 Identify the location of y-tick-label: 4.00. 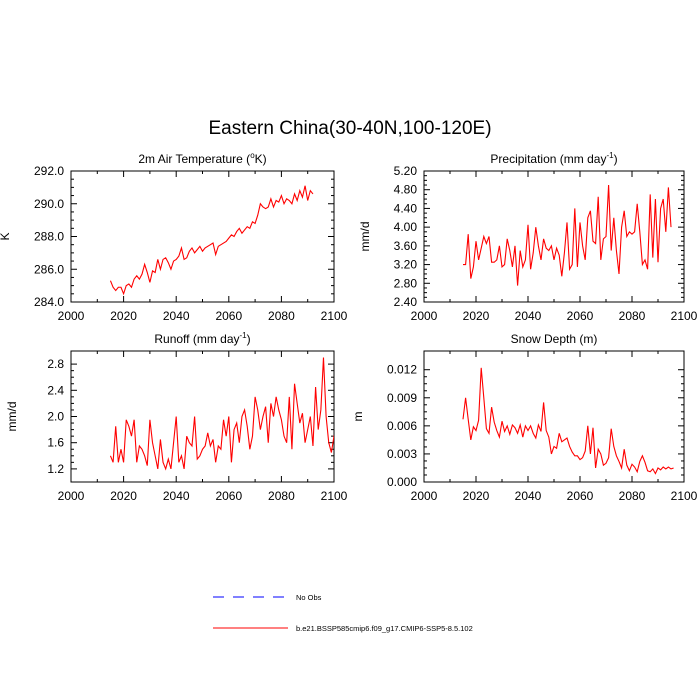
(406, 227).